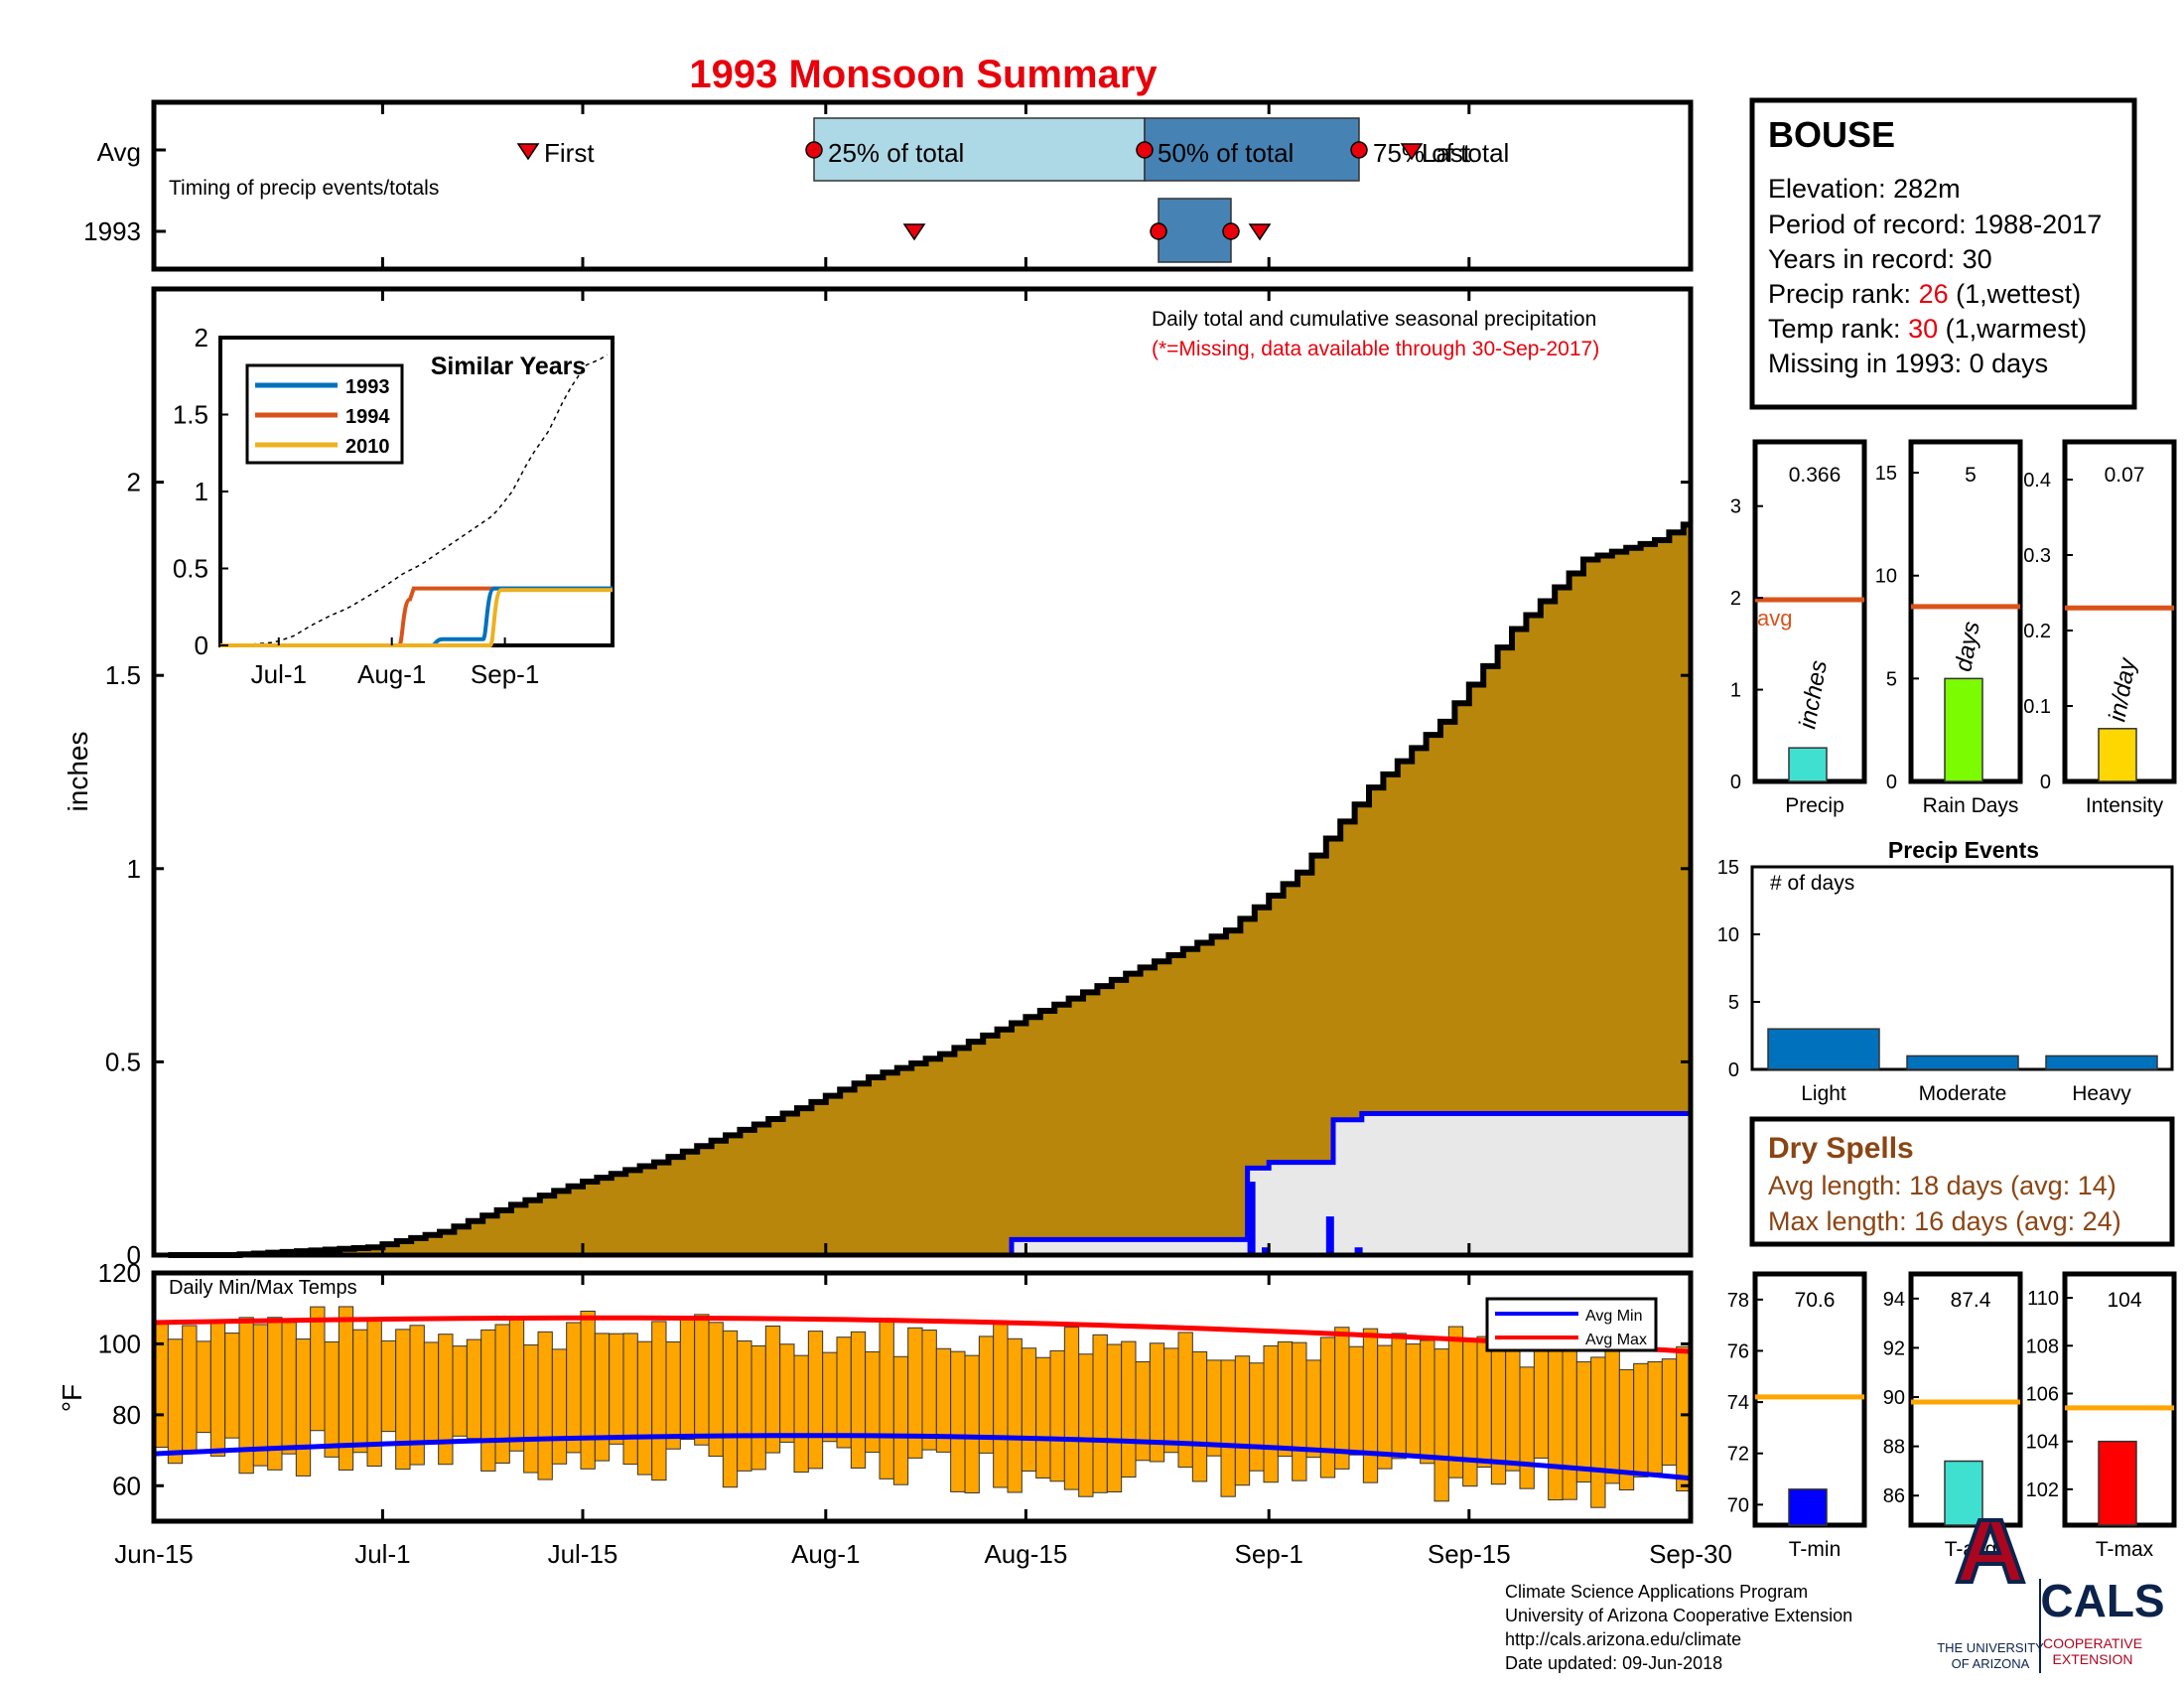 This screenshot has width=2184, height=1688. I want to click on block-a-logo, so click(1990, 1551).